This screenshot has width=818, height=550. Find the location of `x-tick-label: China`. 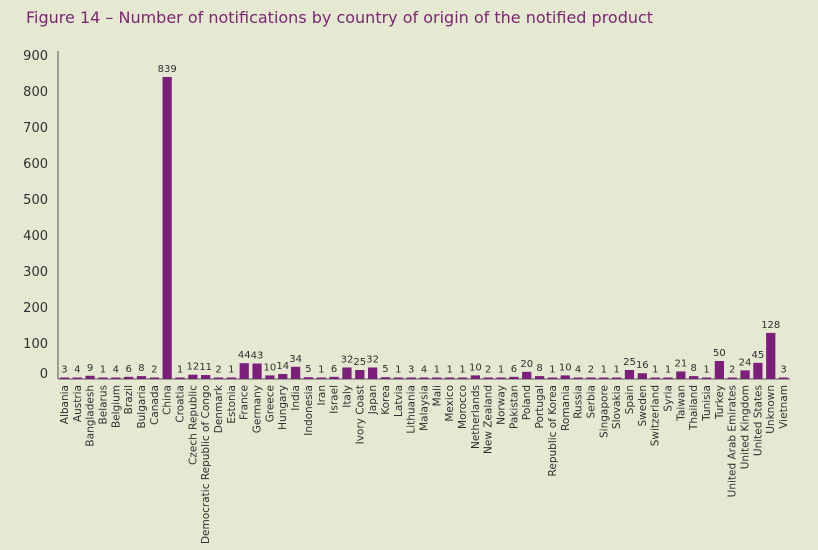

x-tick-label: China is located at coordinates (168, 400).